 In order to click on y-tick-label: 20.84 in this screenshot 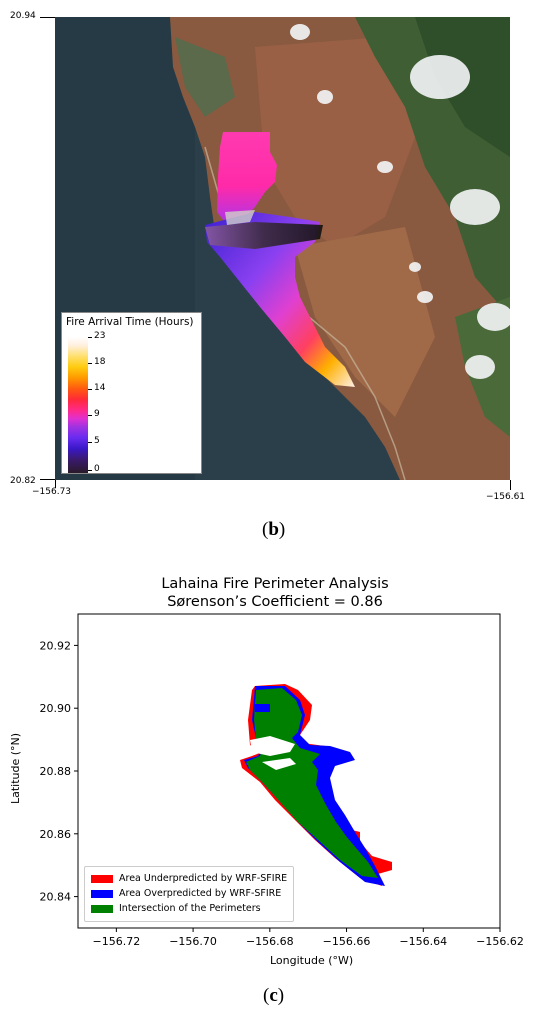, I will do `click(56, 897)`.